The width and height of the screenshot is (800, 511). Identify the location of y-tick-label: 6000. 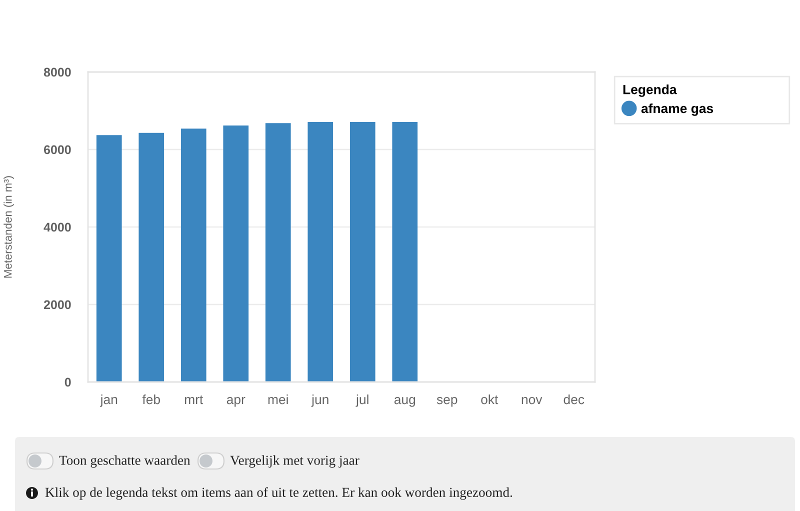
(57, 149).